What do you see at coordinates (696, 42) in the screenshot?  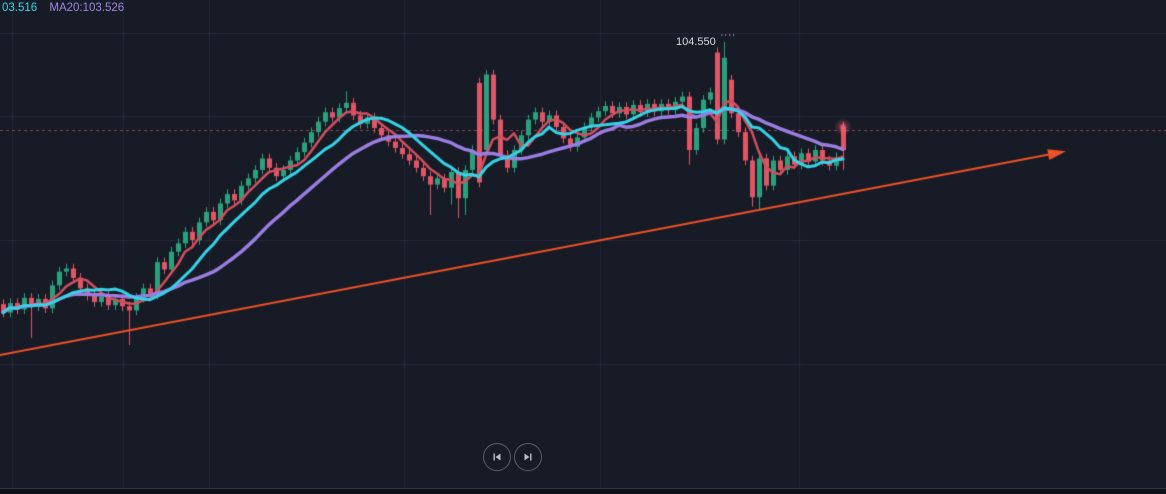 I see `price-high-label: 104.550` at bounding box center [696, 42].